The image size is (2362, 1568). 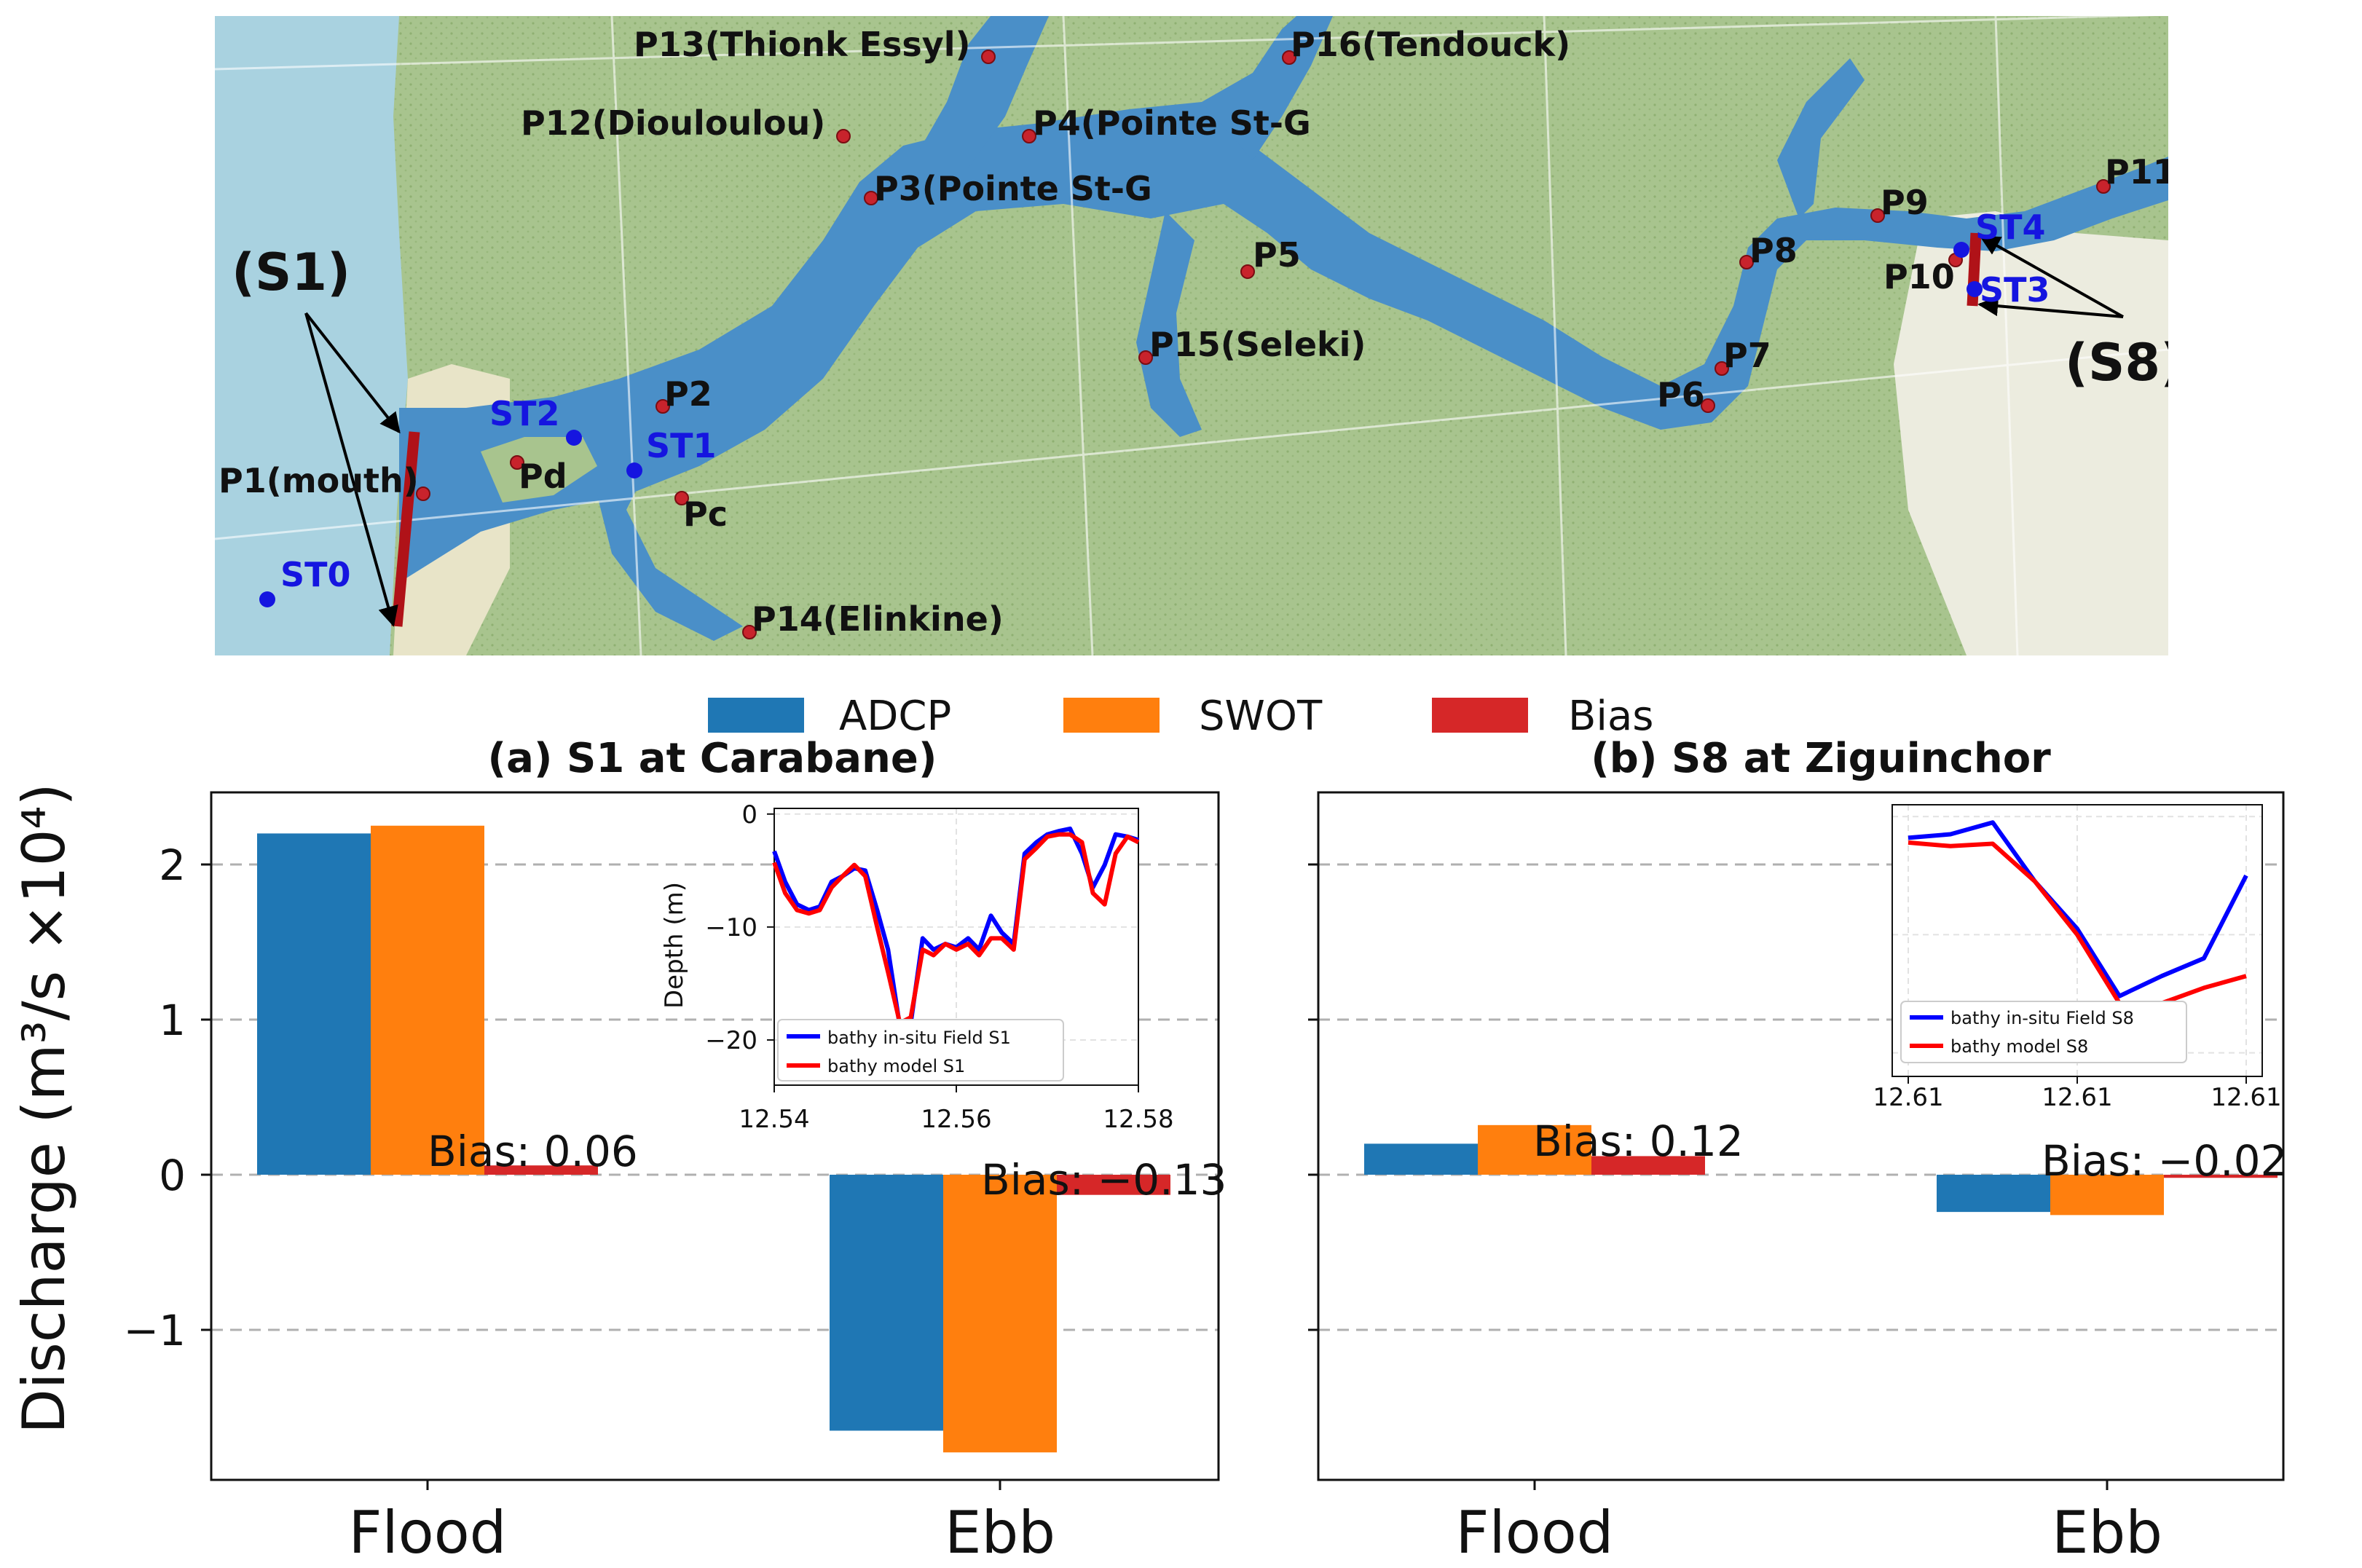 I want to click on bias-label-flood: Bias: 0.06, so click(x=533, y=1151).